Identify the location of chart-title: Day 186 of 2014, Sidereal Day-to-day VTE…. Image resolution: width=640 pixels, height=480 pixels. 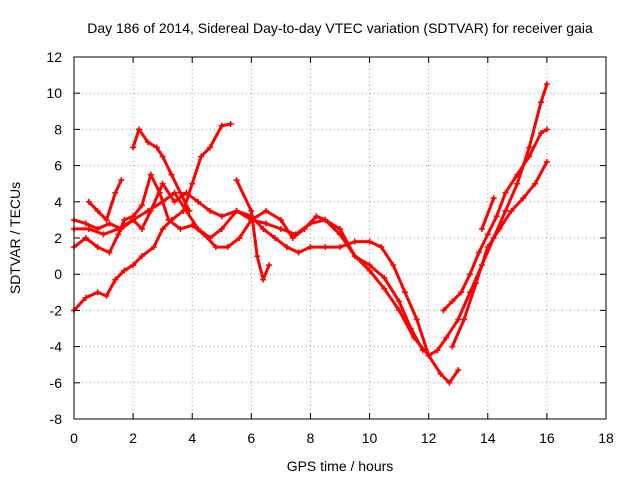
(340, 28).